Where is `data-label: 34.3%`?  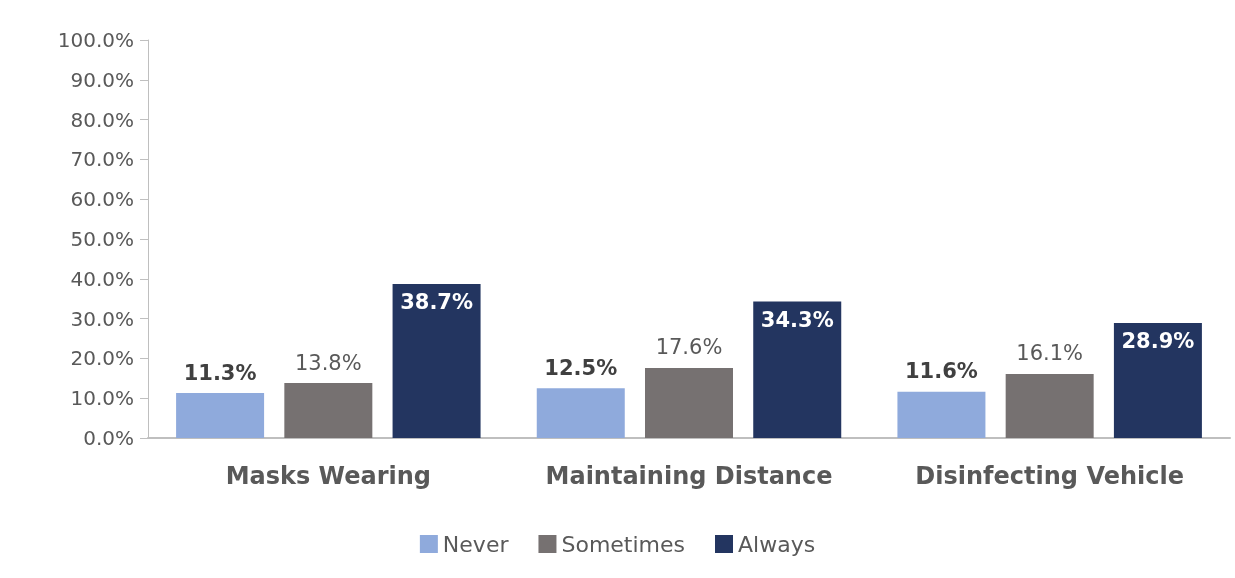 data-label: 34.3% is located at coordinates (797, 319).